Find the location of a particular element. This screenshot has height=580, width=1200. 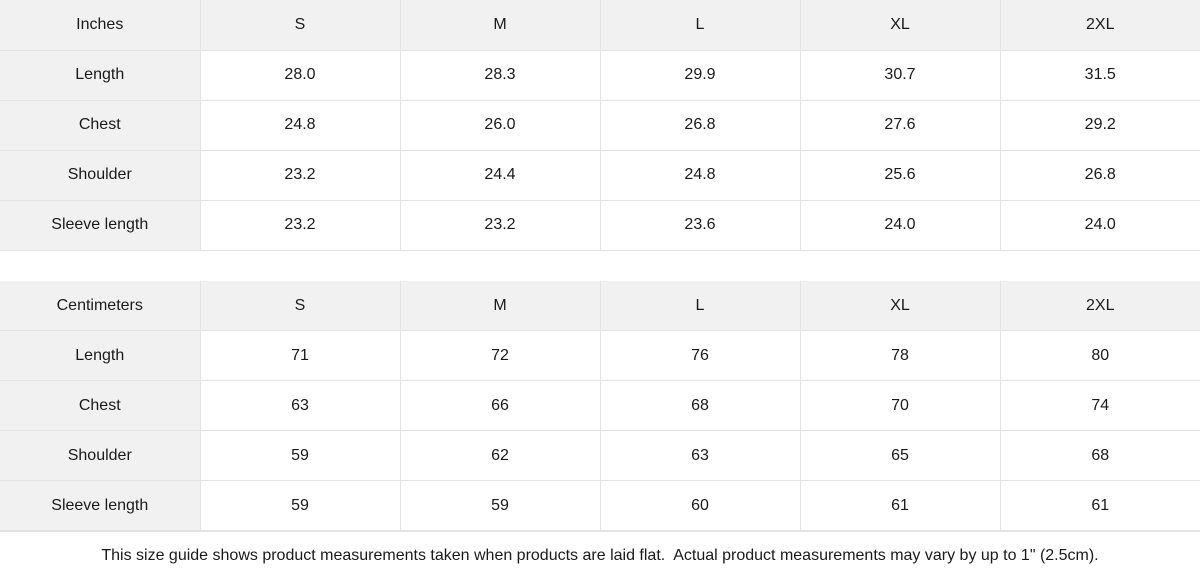

header-row: Centimeters S M L XL 2XL is located at coordinates (600, 305).